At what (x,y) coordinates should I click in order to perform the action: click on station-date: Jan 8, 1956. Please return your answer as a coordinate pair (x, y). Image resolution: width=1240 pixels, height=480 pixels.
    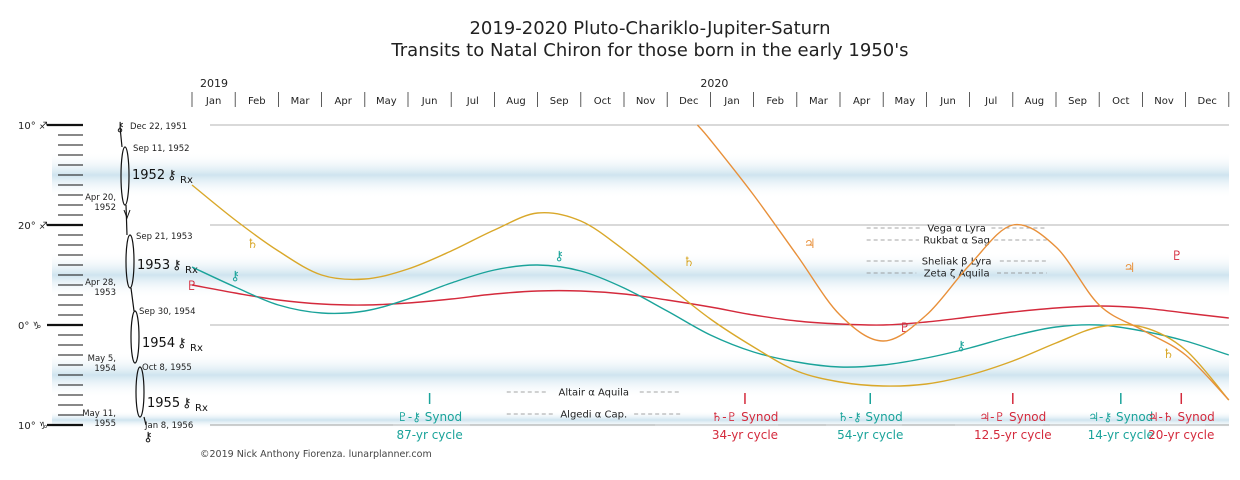
    Looking at the image, I should click on (168, 426).